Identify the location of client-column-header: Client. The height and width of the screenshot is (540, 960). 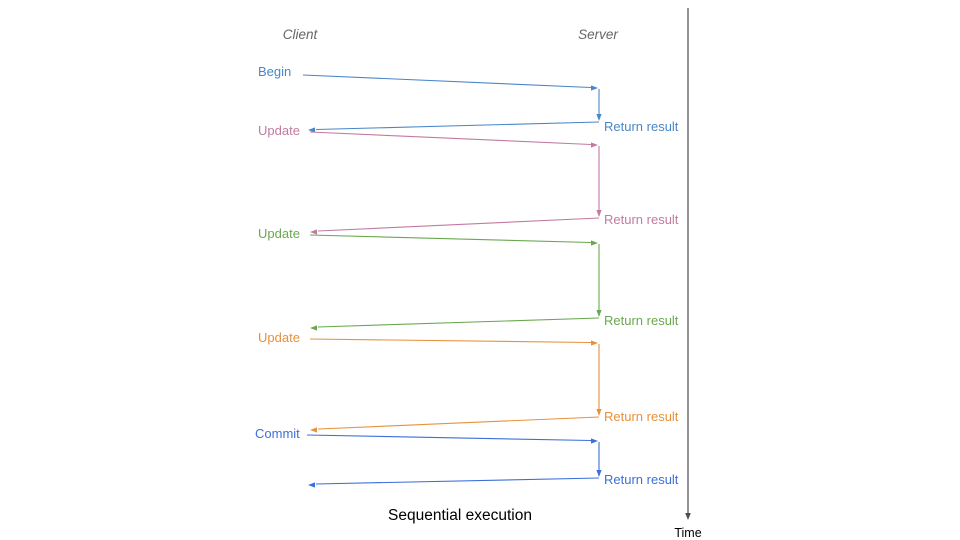
(301, 34).